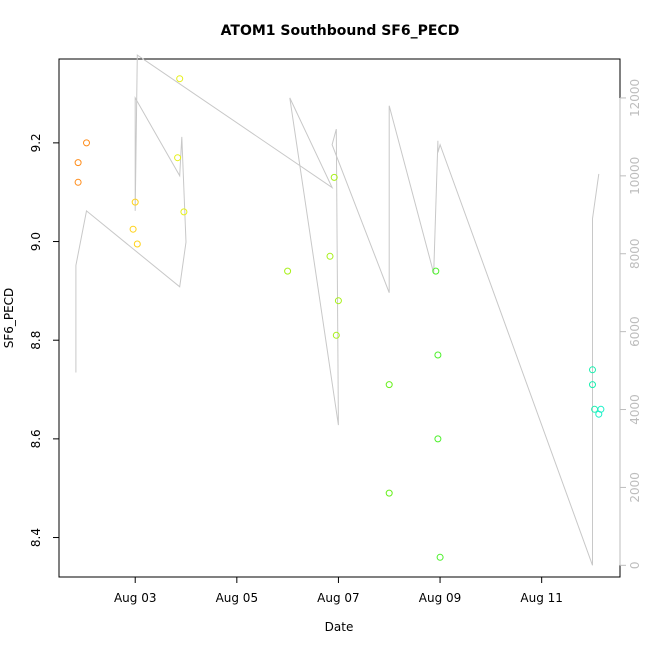  What do you see at coordinates (237, 598) in the screenshot?
I see `x-tick-label: Aug 05` at bounding box center [237, 598].